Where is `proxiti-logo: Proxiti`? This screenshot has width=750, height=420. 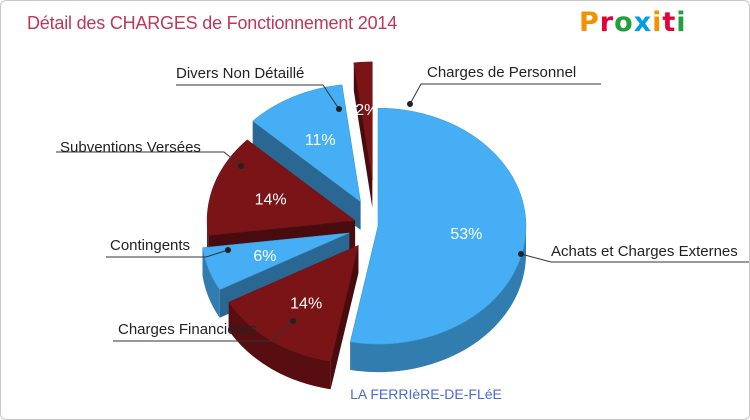 proxiti-logo: Proxiti is located at coordinates (633, 22).